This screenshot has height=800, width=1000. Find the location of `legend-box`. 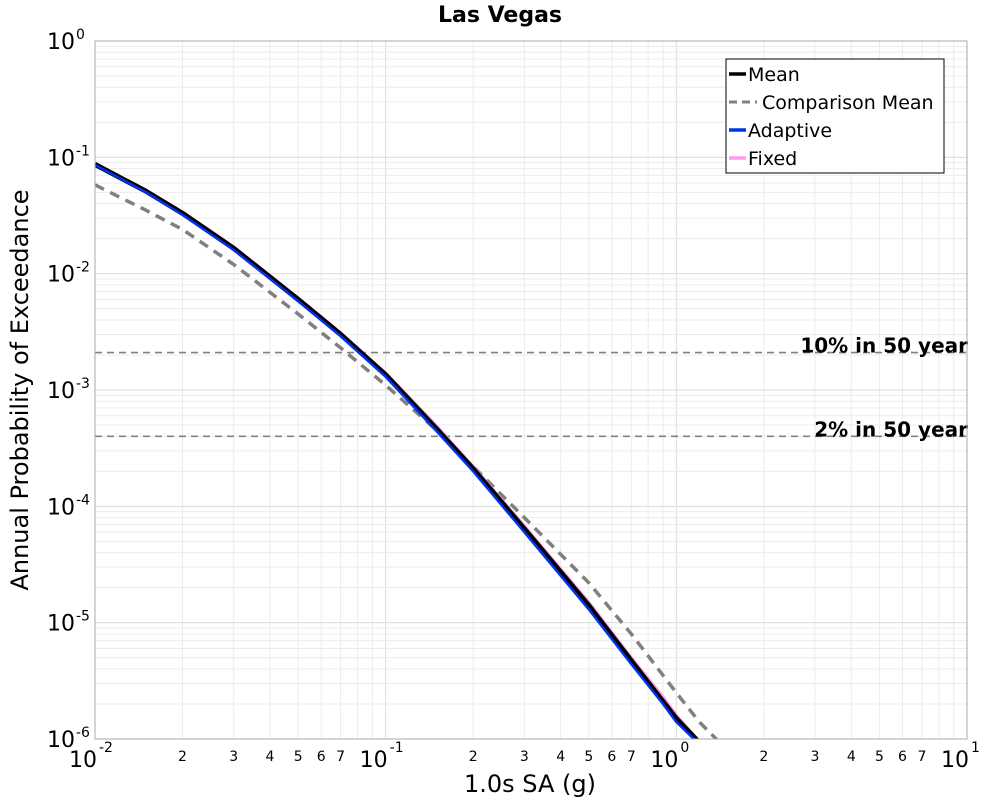

legend-box is located at coordinates (835, 116).